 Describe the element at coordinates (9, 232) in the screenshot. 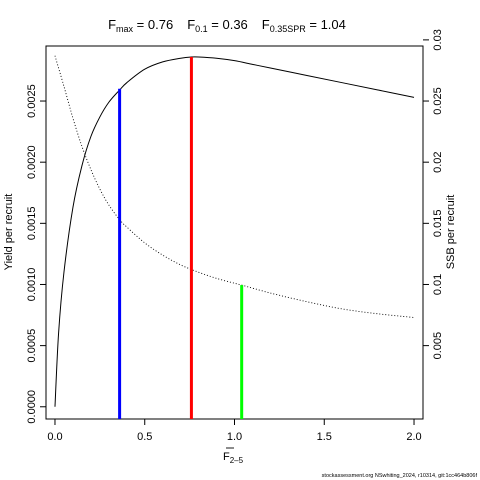

I see `y-left-axis-label: Yield per recruit` at that location.